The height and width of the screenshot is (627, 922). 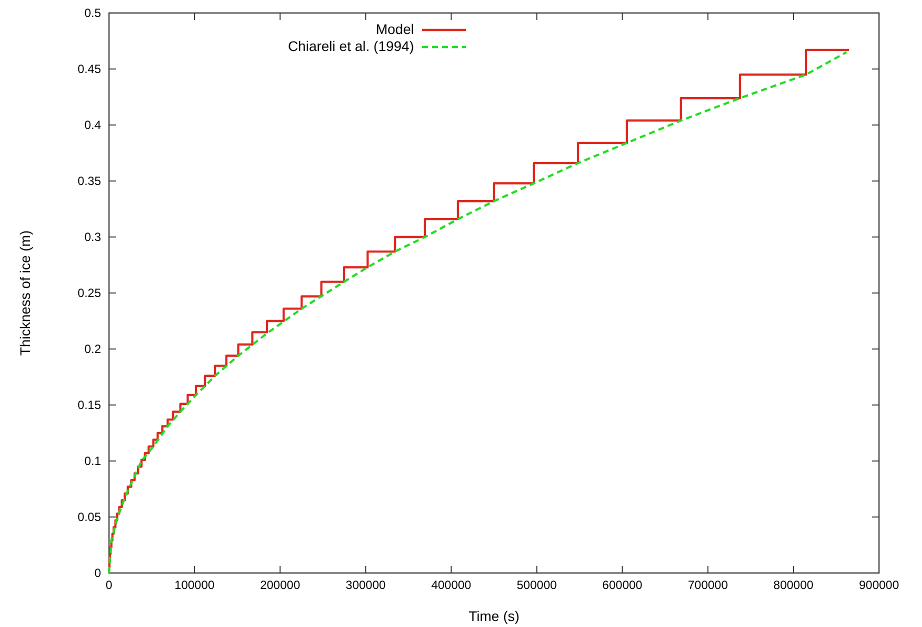 What do you see at coordinates (98, 573) in the screenshot?
I see `y-tick-label: 0` at bounding box center [98, 573].